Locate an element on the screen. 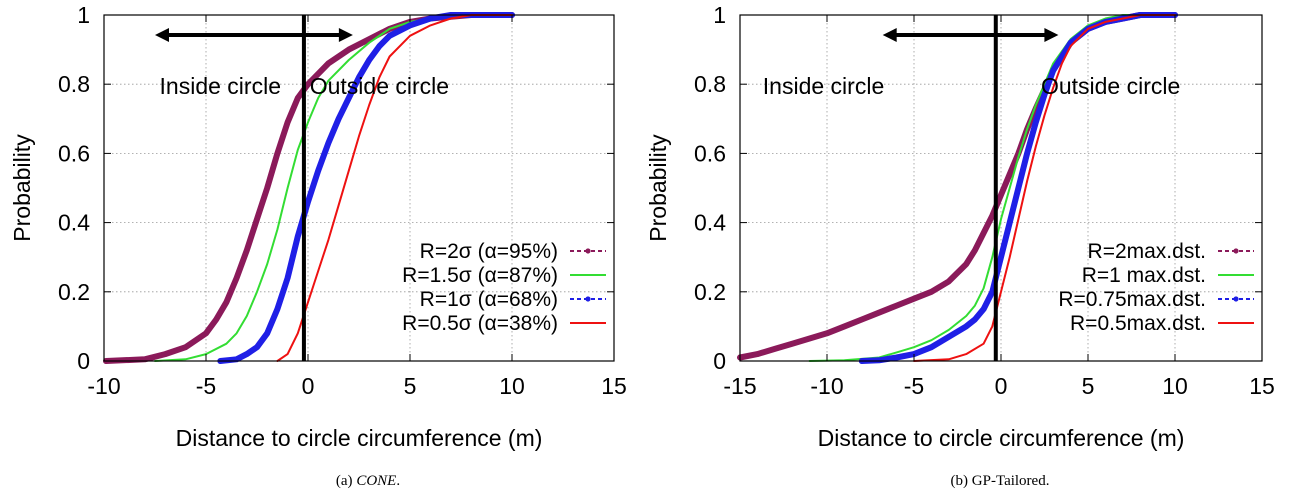  panel-b-x-tick-label: 10 is located at coordinates (1175, 386).